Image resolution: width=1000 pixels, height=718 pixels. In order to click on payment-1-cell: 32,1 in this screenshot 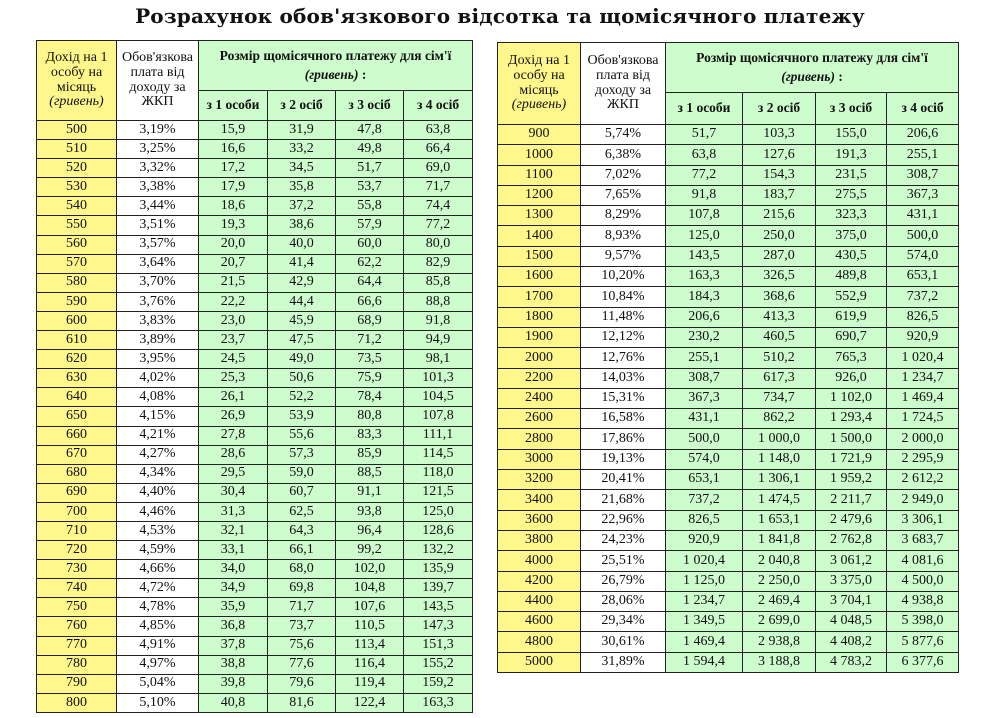, I will do `click(233, 531)`.